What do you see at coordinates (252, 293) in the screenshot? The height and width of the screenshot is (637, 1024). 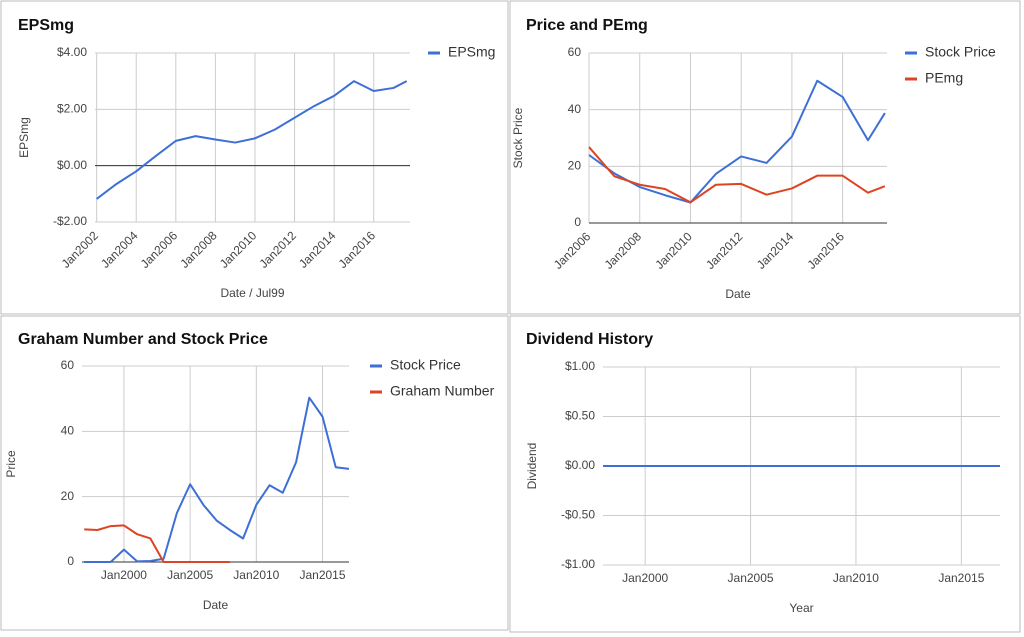 I see `x-axis-label: Date / Jul99` at bounding box center [252, 293].